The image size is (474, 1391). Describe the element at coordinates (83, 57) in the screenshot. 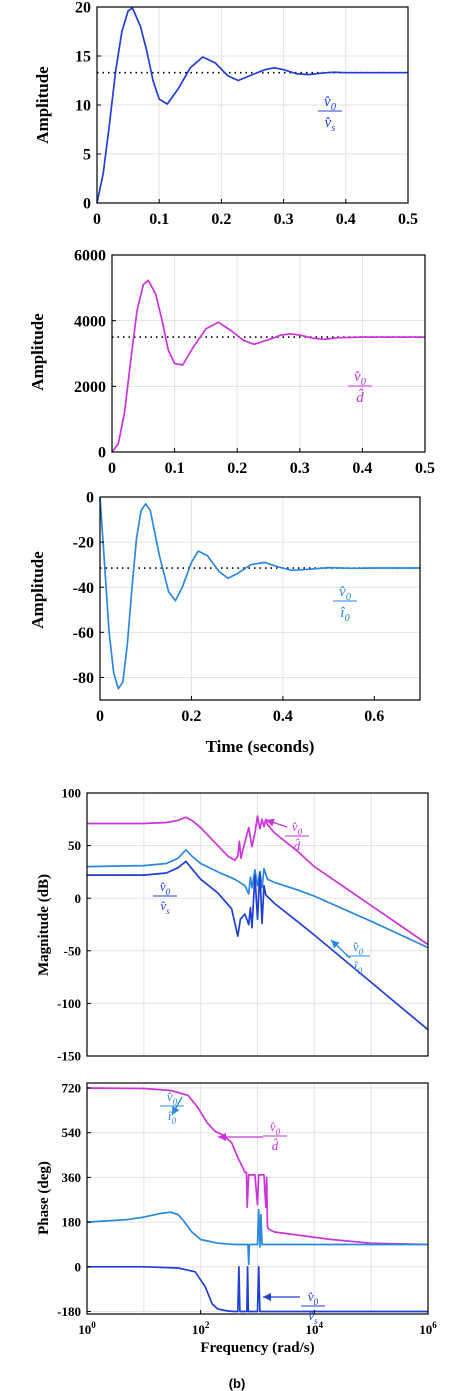

I see `y-tick-label: 15` at that location.